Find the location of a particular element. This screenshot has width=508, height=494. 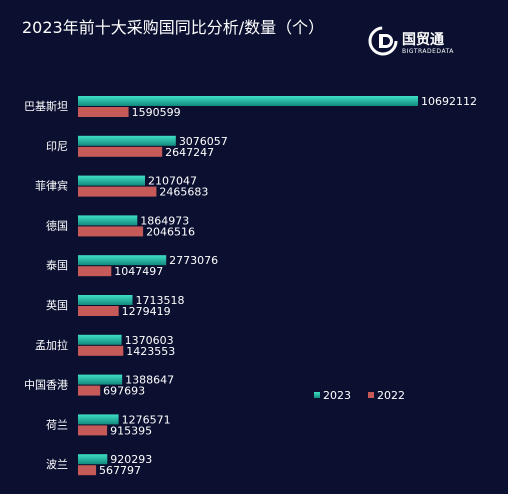

logo-name: 国贸通 is located at coordinates (423, 40).